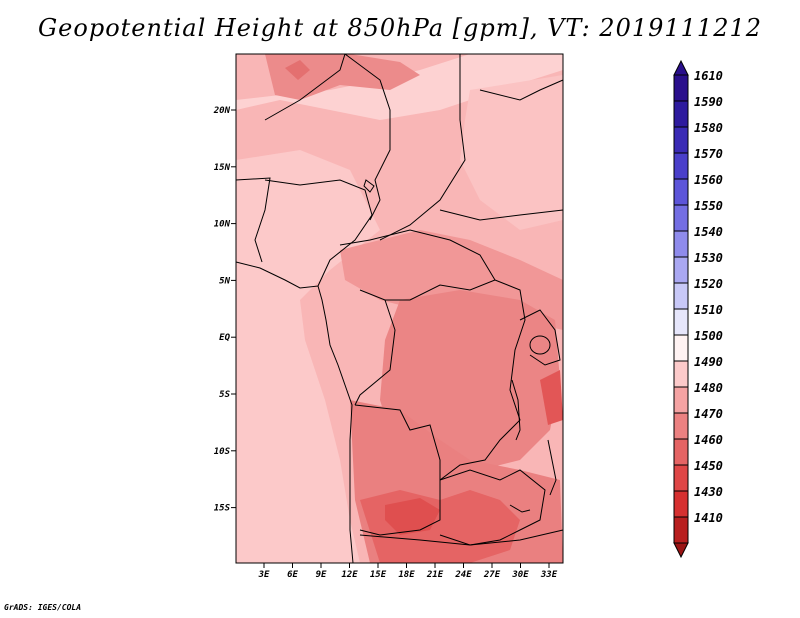 This screenshot has height=618, width=800. I want to click on border-ethiopia, so click(521, 90).